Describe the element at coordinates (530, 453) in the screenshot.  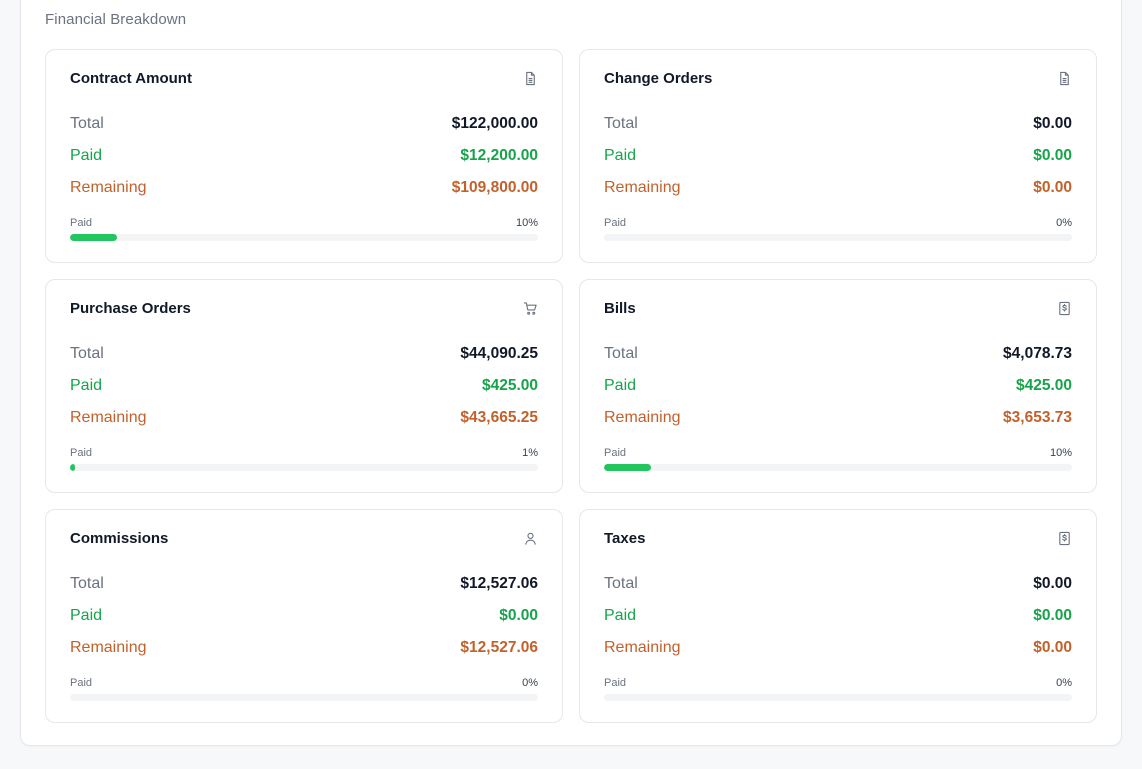
I see `progress-percent: 1%` at that location.